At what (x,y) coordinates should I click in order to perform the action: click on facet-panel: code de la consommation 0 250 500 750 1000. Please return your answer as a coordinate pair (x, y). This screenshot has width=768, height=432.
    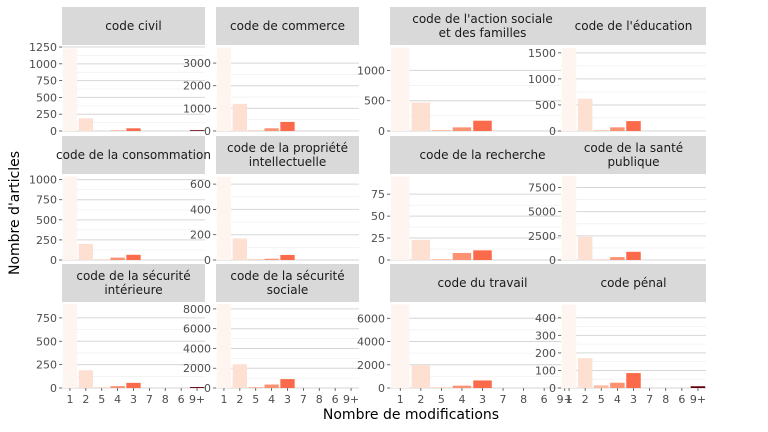
    Looking at the image, I should click on (120, 201).